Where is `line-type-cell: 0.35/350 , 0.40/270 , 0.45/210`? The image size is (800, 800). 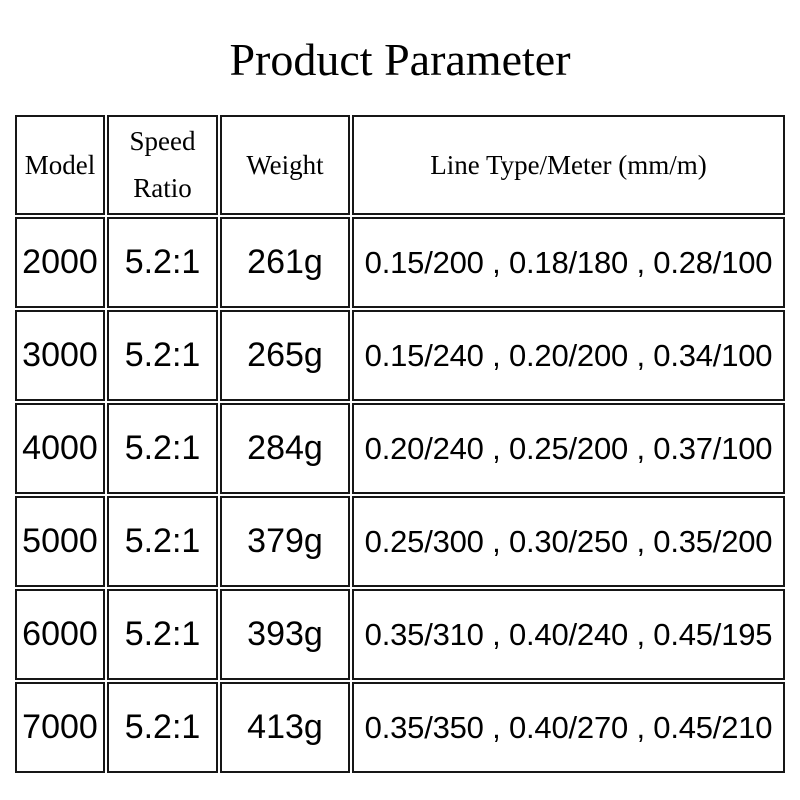 line-type-cell: 0.35/350 , 0.40/270 , 0.45/210 is located at coordinates (568, 728).